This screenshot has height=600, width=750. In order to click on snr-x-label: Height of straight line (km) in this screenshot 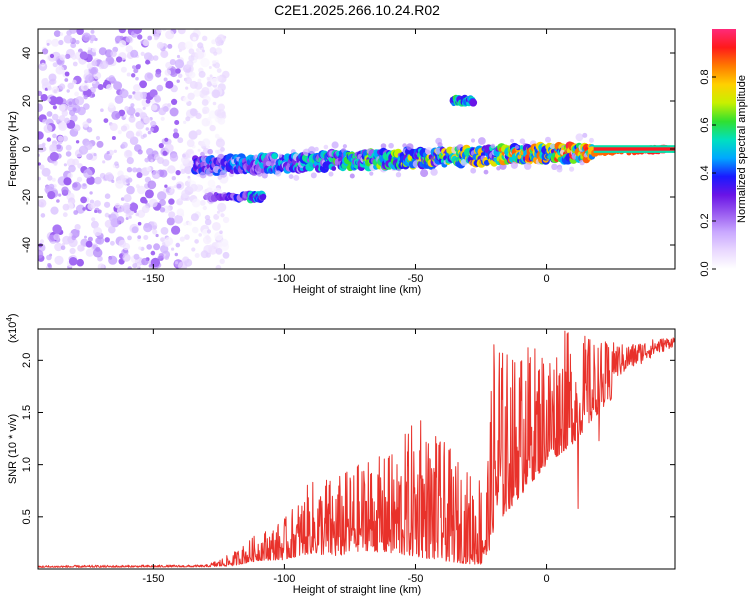, I will do `click(357, 590)`.